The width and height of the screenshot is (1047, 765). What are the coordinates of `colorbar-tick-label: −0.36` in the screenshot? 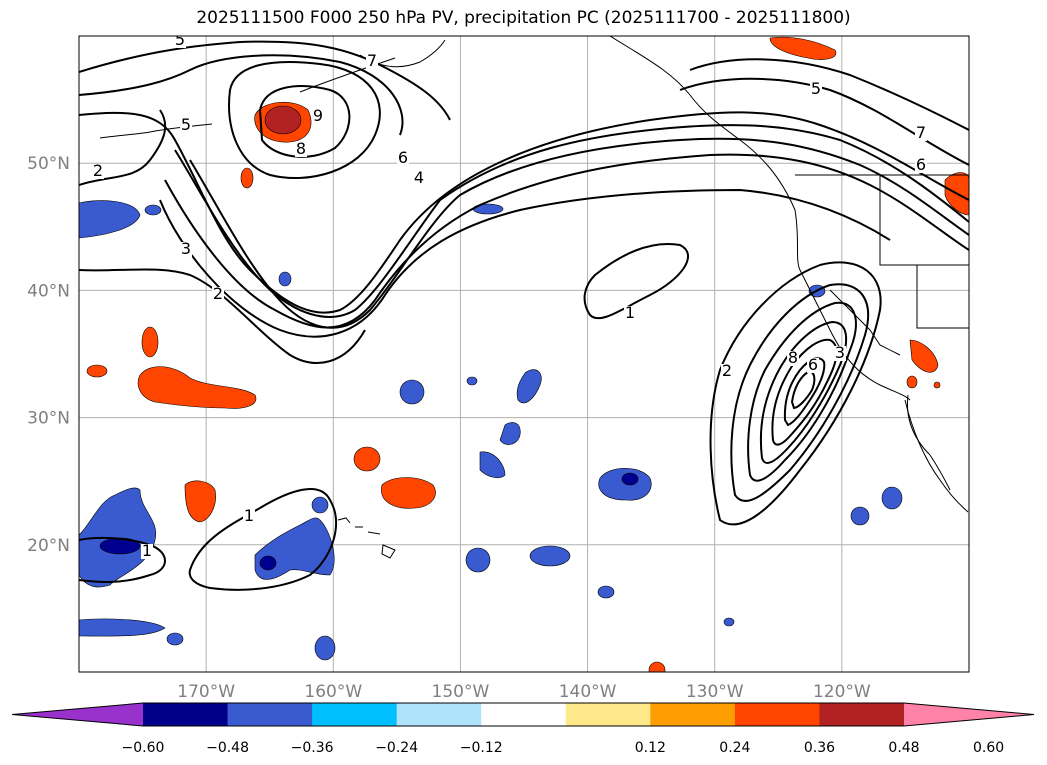 It's located at (312, 748).